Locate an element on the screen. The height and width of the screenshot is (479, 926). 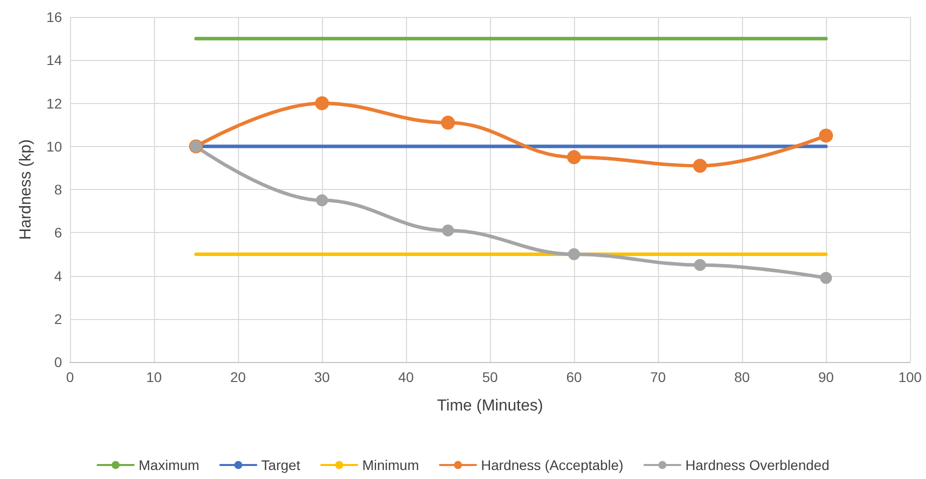
y-tick-label: 14 is located at coordinates (54, 60).